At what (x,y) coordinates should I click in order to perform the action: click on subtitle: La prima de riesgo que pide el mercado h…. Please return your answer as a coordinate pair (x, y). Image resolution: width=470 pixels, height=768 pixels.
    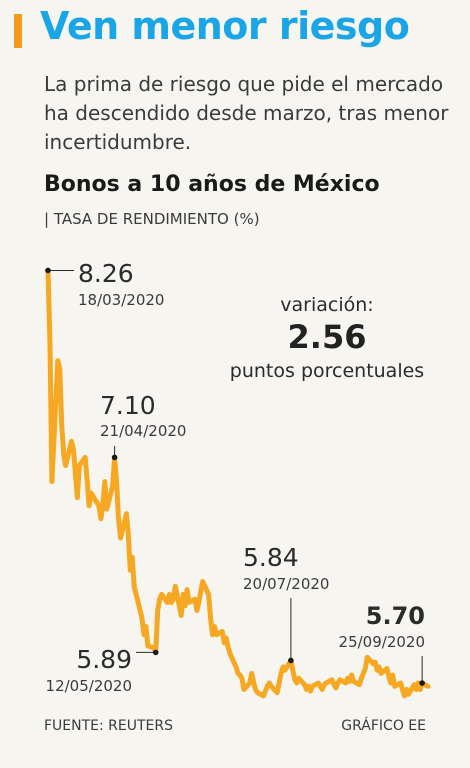
    Looking at the image, I should click on (246, 113).